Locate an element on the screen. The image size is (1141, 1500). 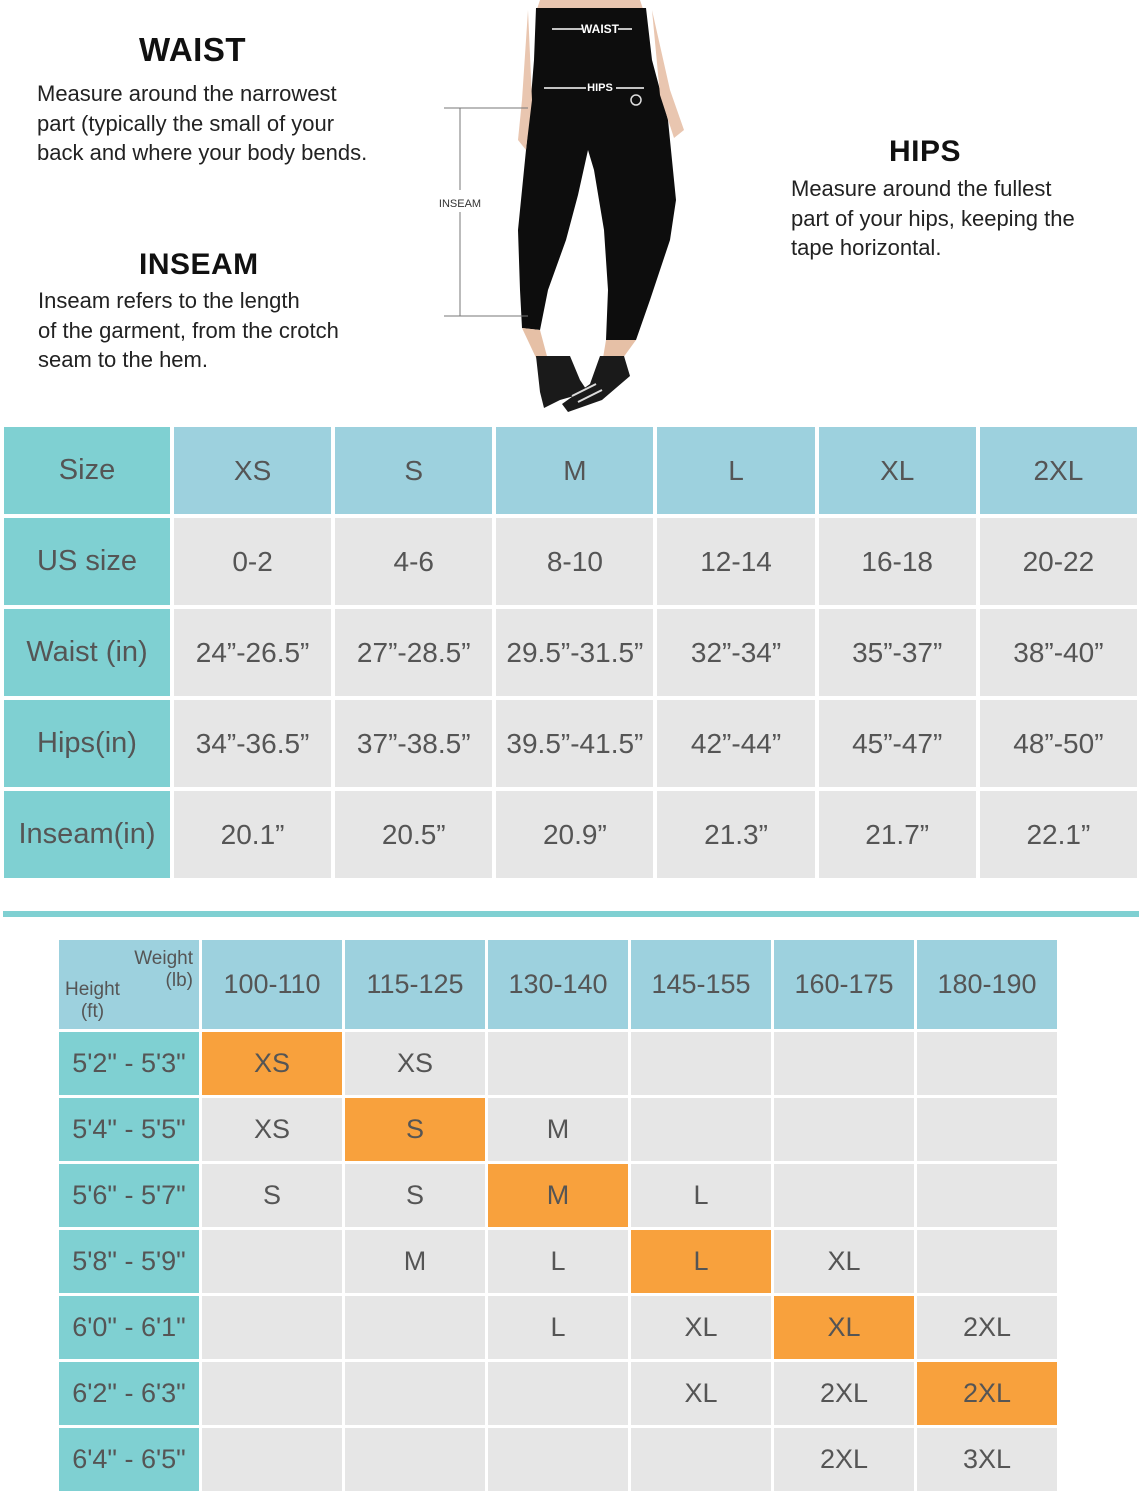
corner-height-line: Height is located at coordinates (92, 989).